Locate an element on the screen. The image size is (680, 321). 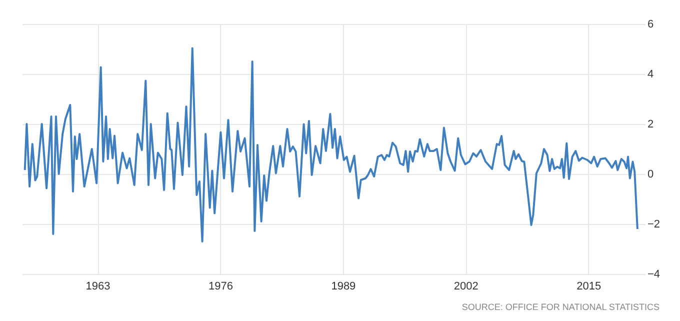
y-tick-label: 4 is located at coordinates (651, 74).